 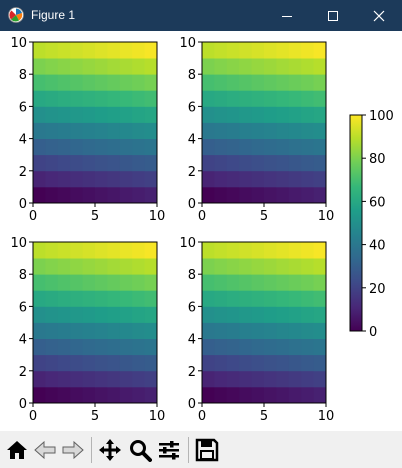 I want to click on maximize-button, so click(x=333, y=15).